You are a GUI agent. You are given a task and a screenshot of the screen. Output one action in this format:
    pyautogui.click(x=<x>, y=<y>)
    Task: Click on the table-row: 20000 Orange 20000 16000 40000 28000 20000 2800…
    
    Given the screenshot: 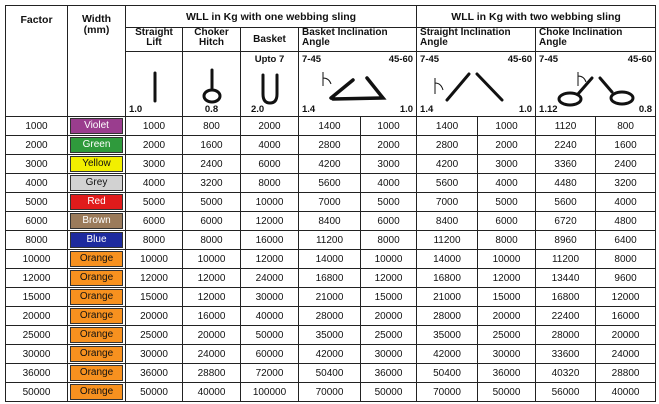 What is the action you would take?
    pyautogui.click(x=331, y=316)
    